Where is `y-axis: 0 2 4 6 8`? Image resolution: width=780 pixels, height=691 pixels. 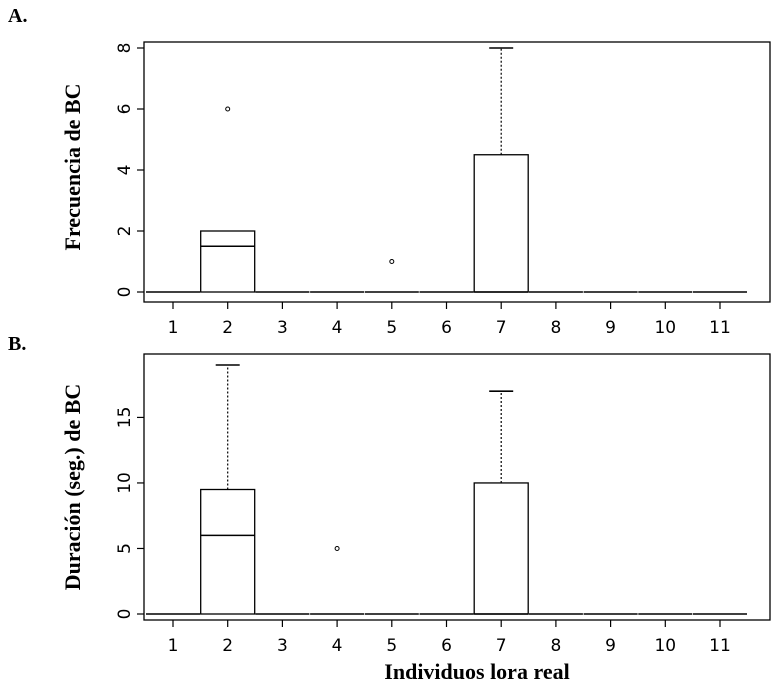 y-axis: 0 2 4 6 8 is located at coordinates (129, 170).